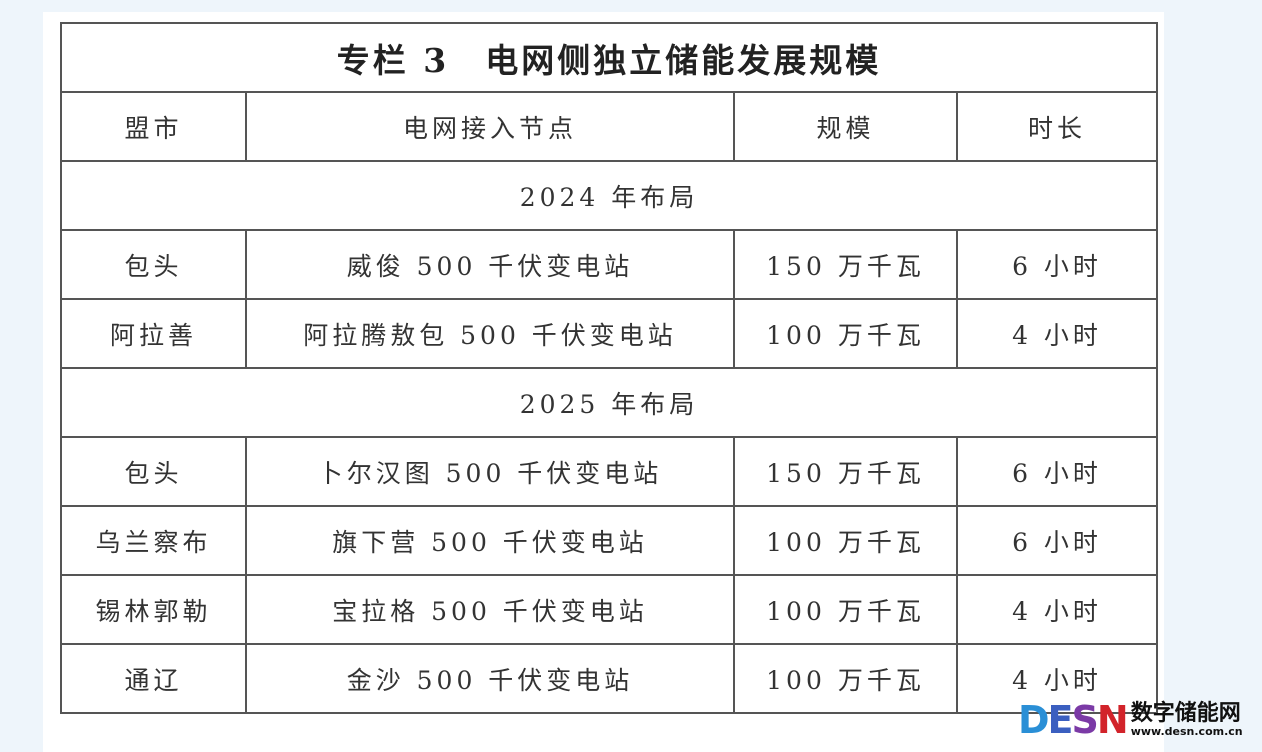 The height and width of the screenshot is (752, 1262). What do you see at coordinates (490, 609) in the screenshot?
I see `cell-node: 宝拉格 500 千伏变电站` at bounding box center [490, 609].